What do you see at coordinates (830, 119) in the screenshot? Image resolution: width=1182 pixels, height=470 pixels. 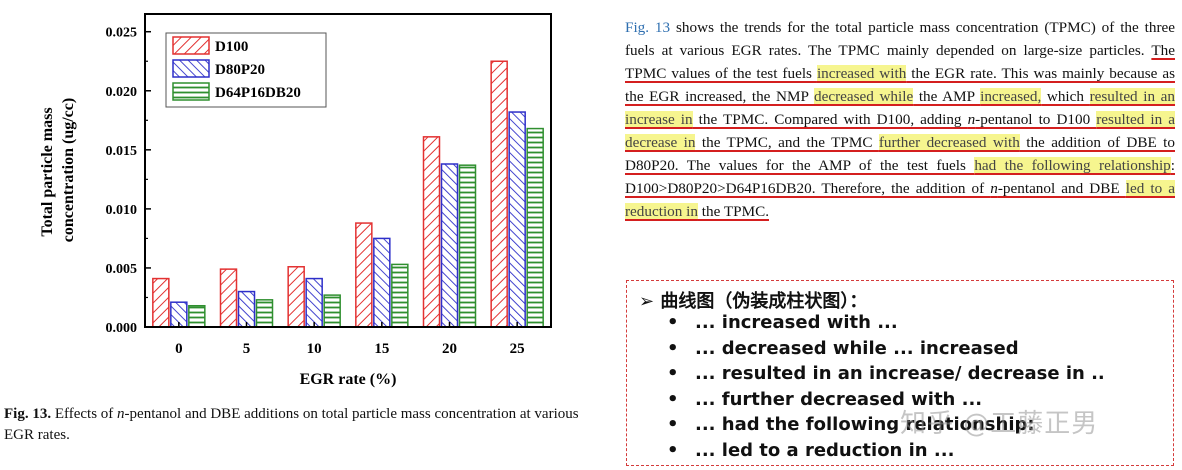 I see `paragraph-run: the TPMC. Compared with D100, adding` at bounding box center [830, 119].